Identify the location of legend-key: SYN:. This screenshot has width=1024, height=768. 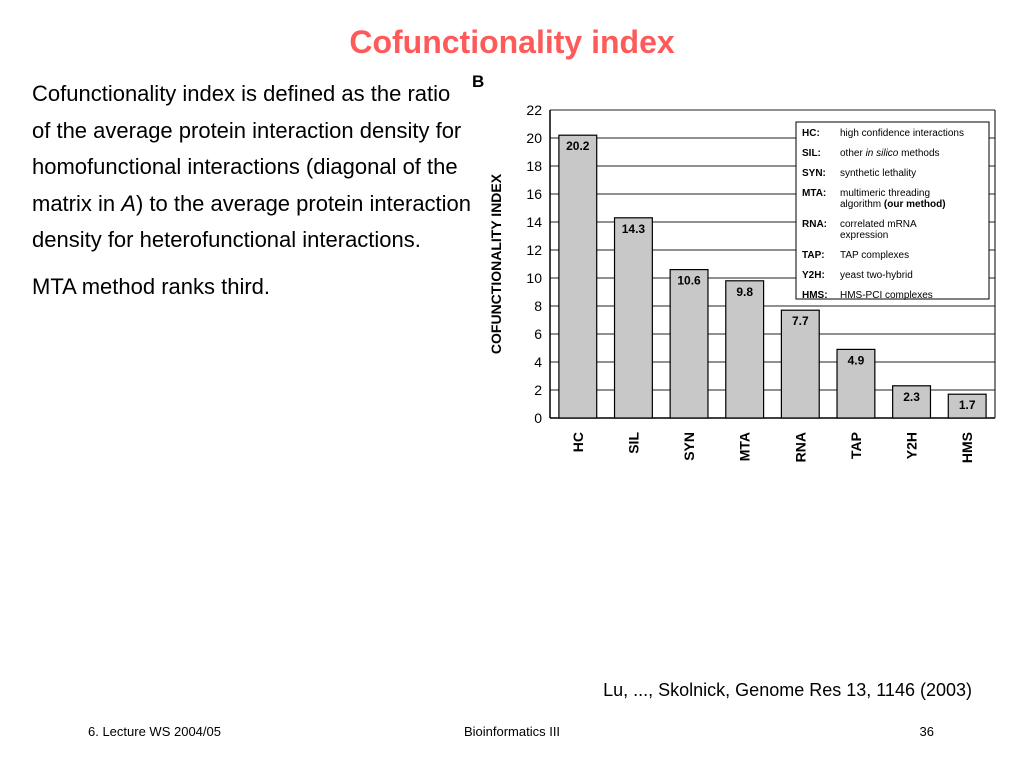
(814, 173).